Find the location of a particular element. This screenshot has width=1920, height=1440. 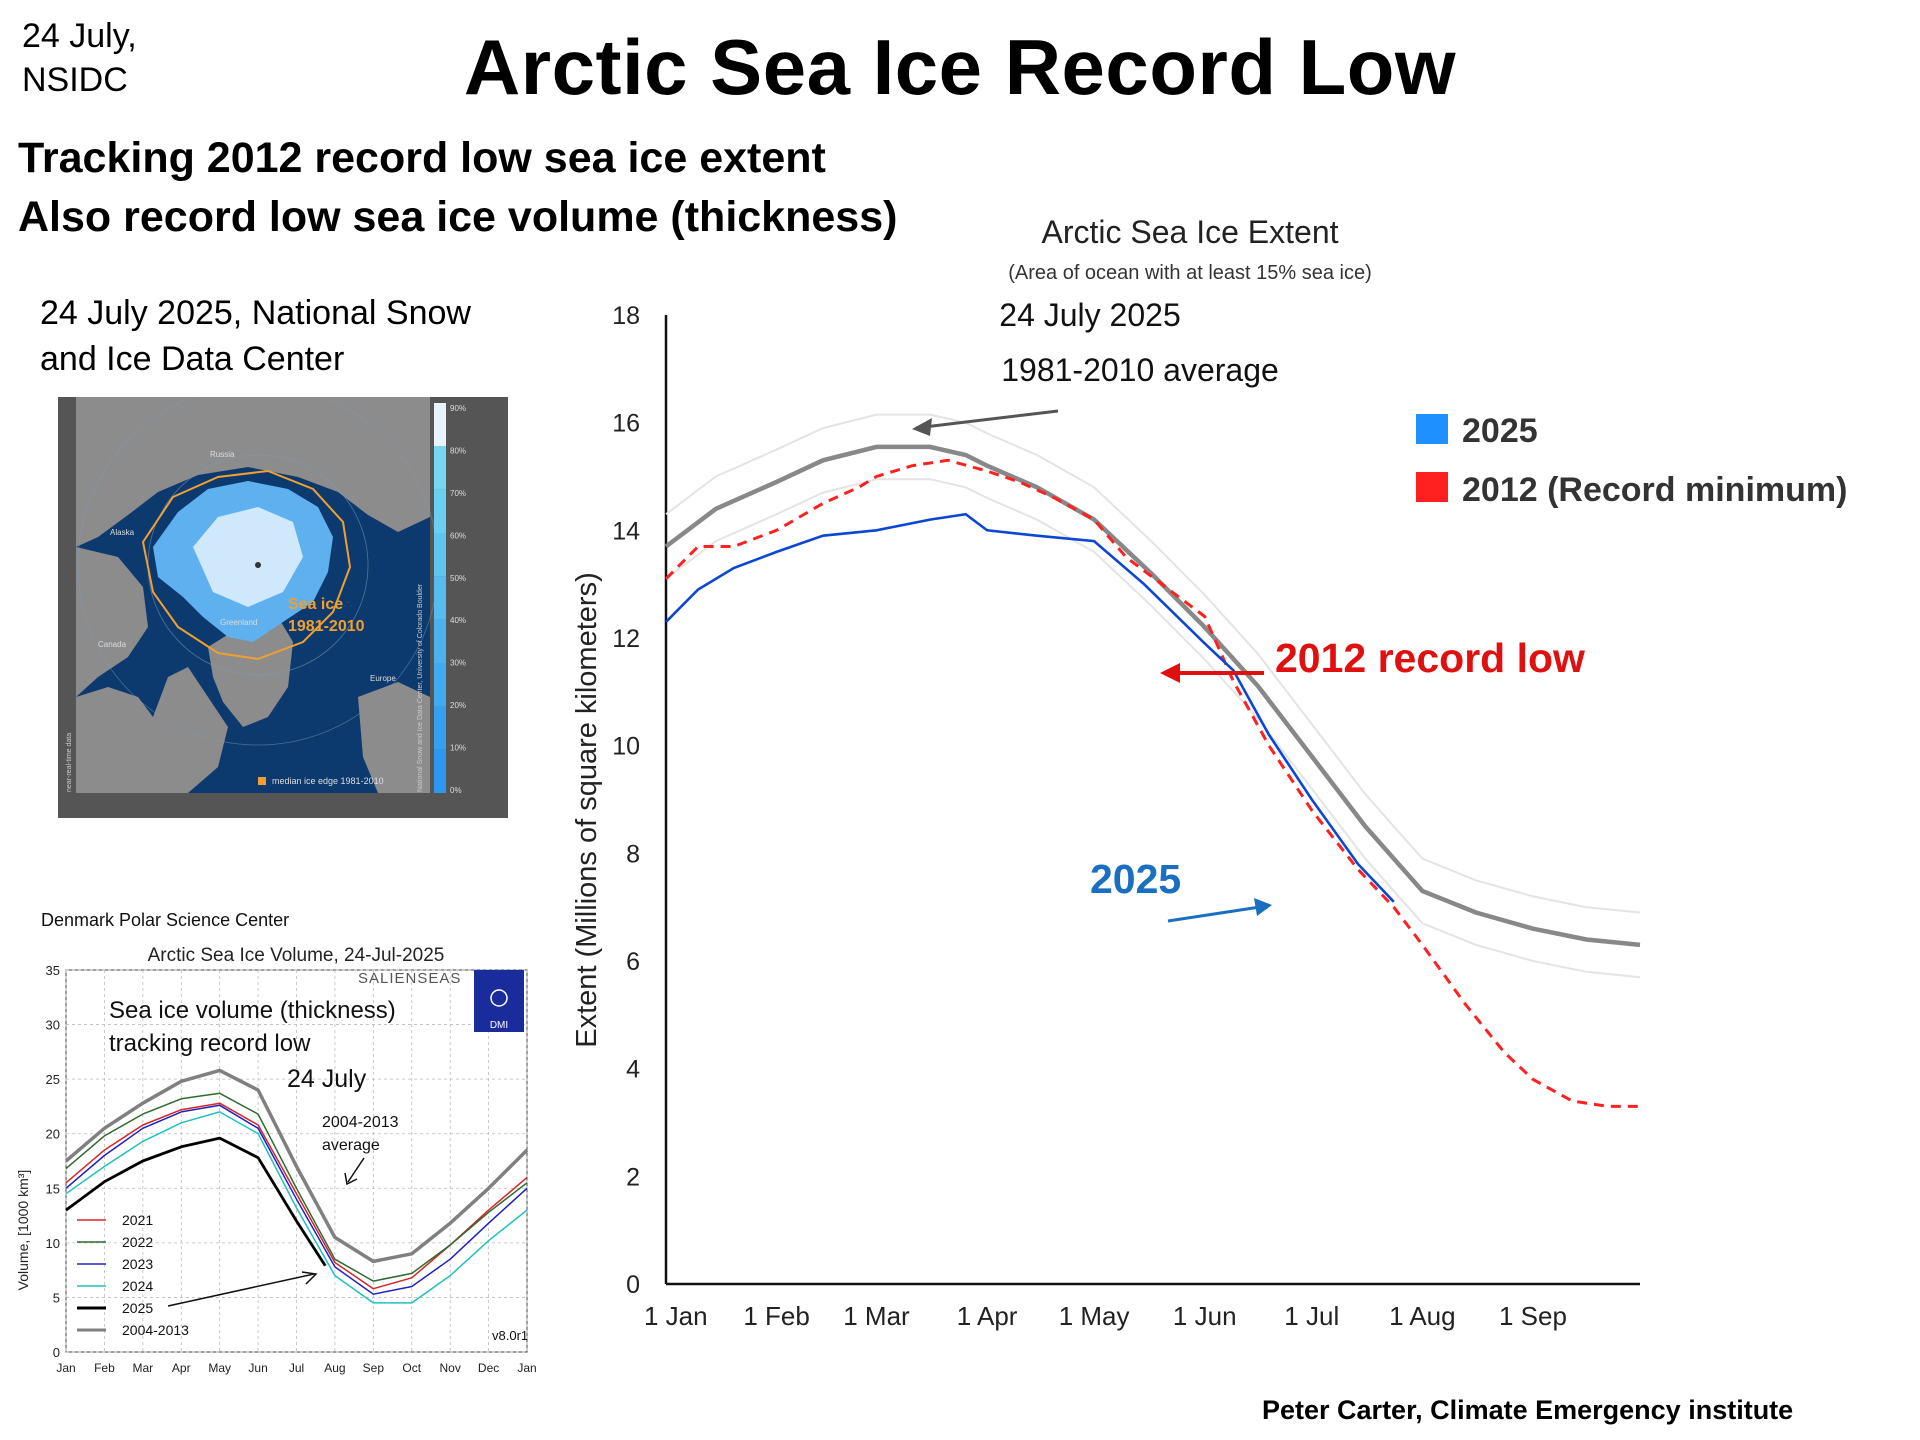

volume-x-tick-6: Jul is located at coordinates (296, 1368).